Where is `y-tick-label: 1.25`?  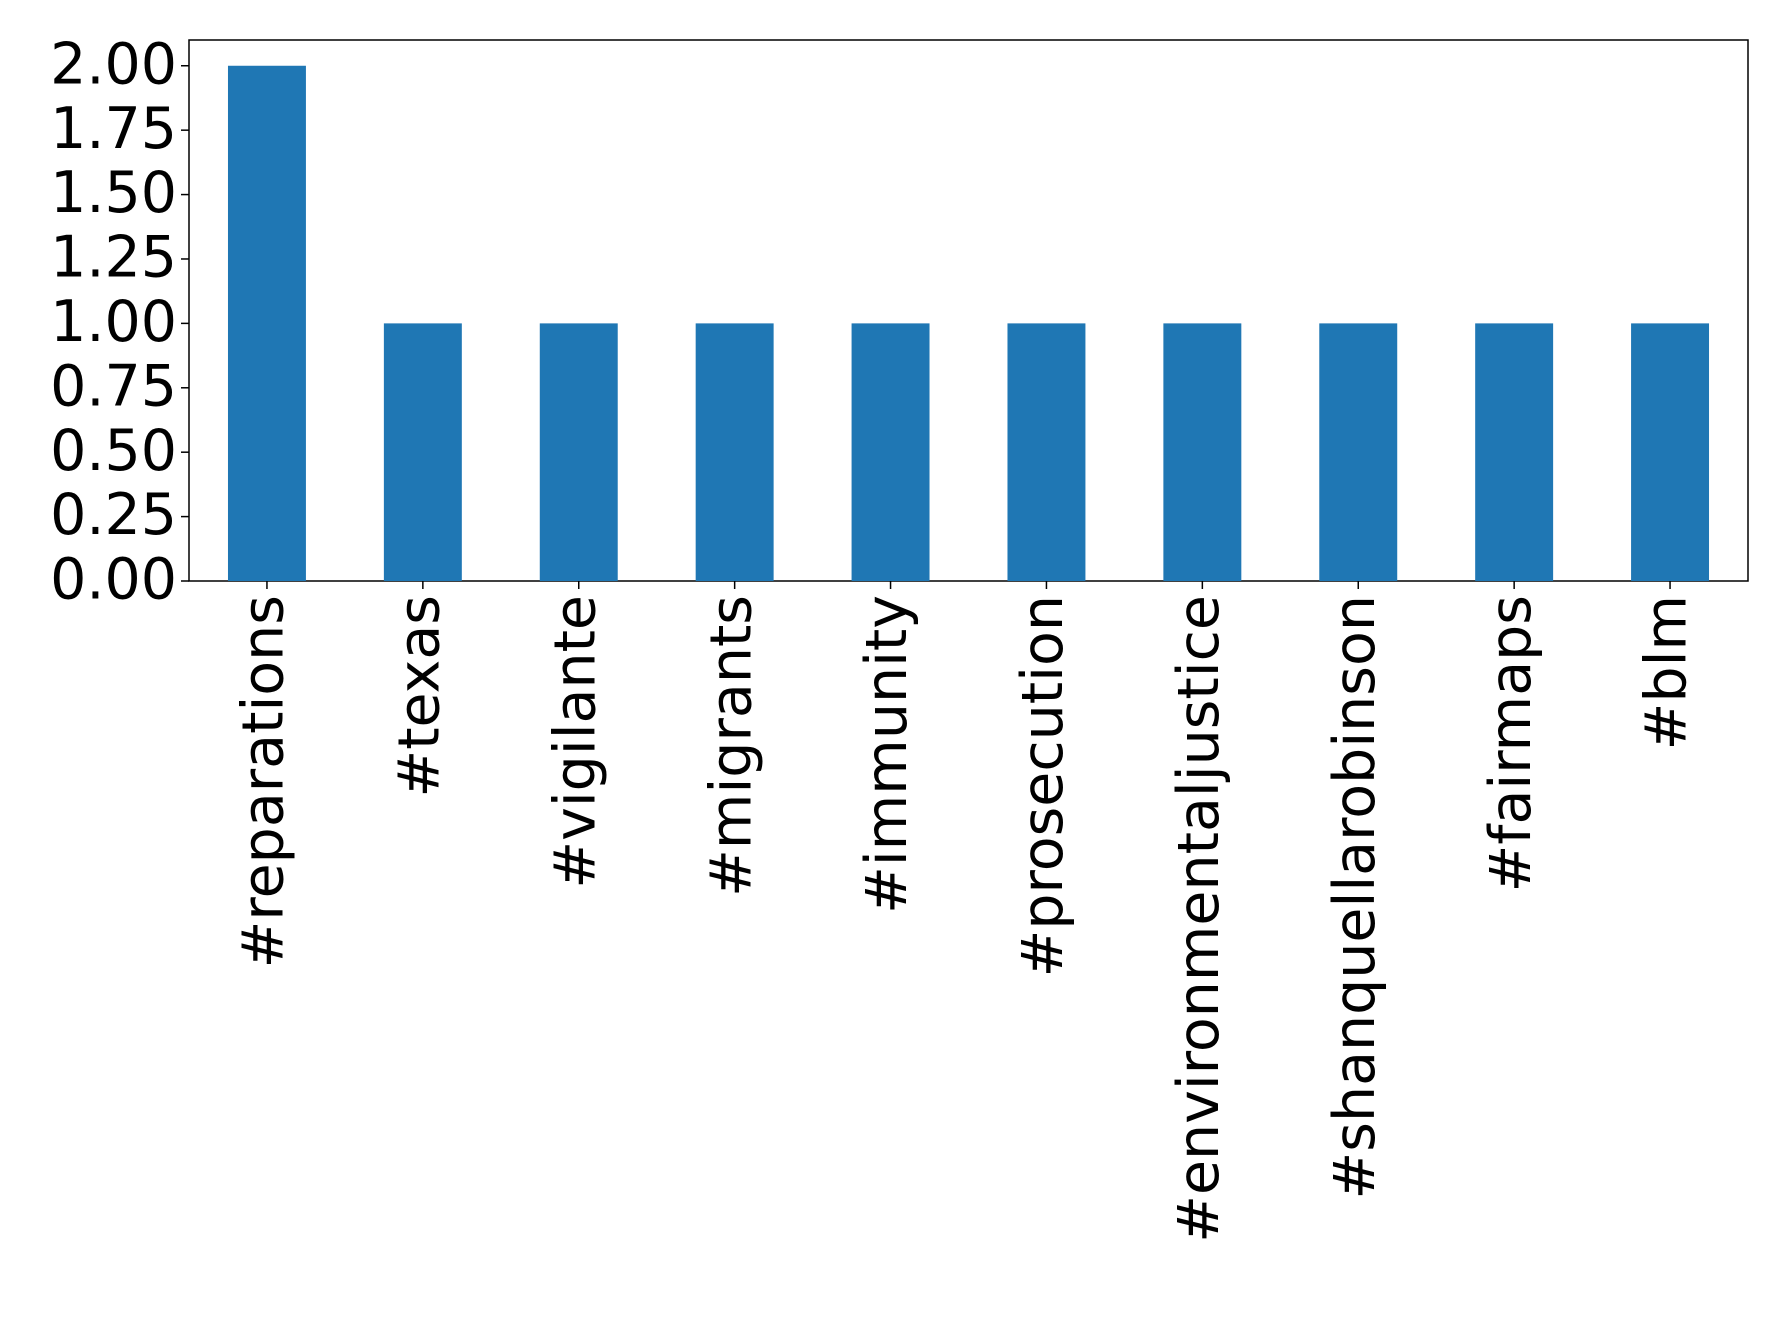 y-tick-label: 1.25 is located at coordinates (113, 258).